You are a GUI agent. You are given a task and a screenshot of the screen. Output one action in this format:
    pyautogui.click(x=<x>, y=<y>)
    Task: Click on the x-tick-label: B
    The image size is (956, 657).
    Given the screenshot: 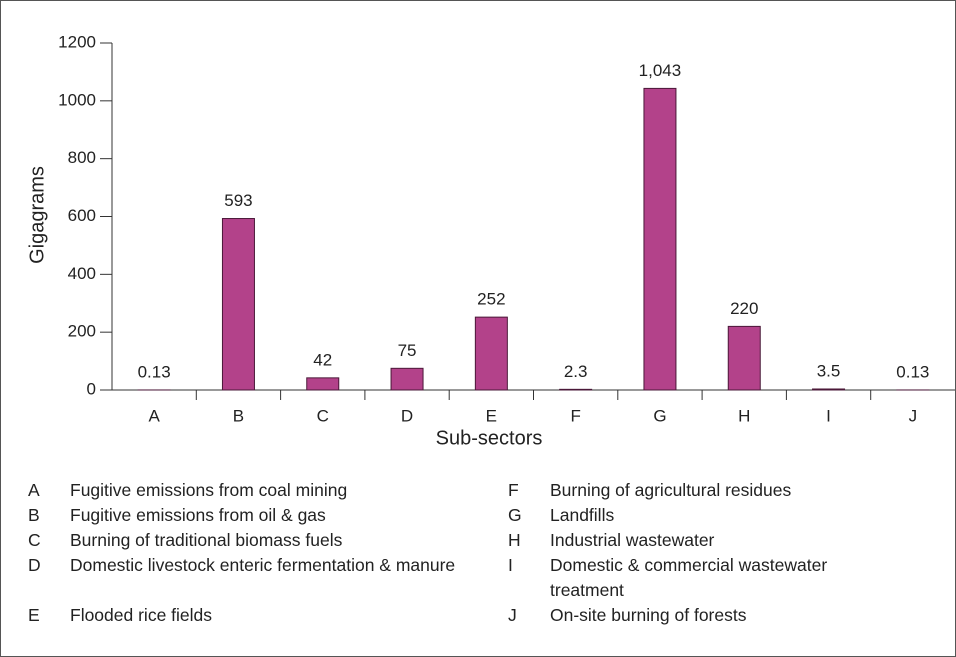 What is the action you would take?
    pyautogui.click(x=238, y=415)
    